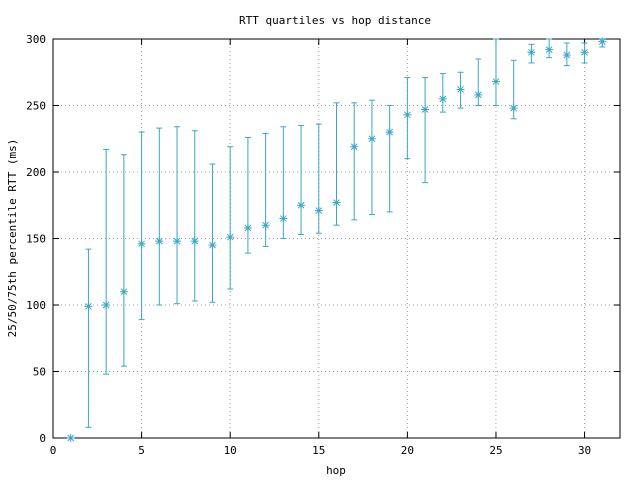 This screenshot has height=480, width=640. What do you see at coordinates (36, 305) in the screenshot?
I see `y-tick-label: 100` at bounding box center [36, 305].